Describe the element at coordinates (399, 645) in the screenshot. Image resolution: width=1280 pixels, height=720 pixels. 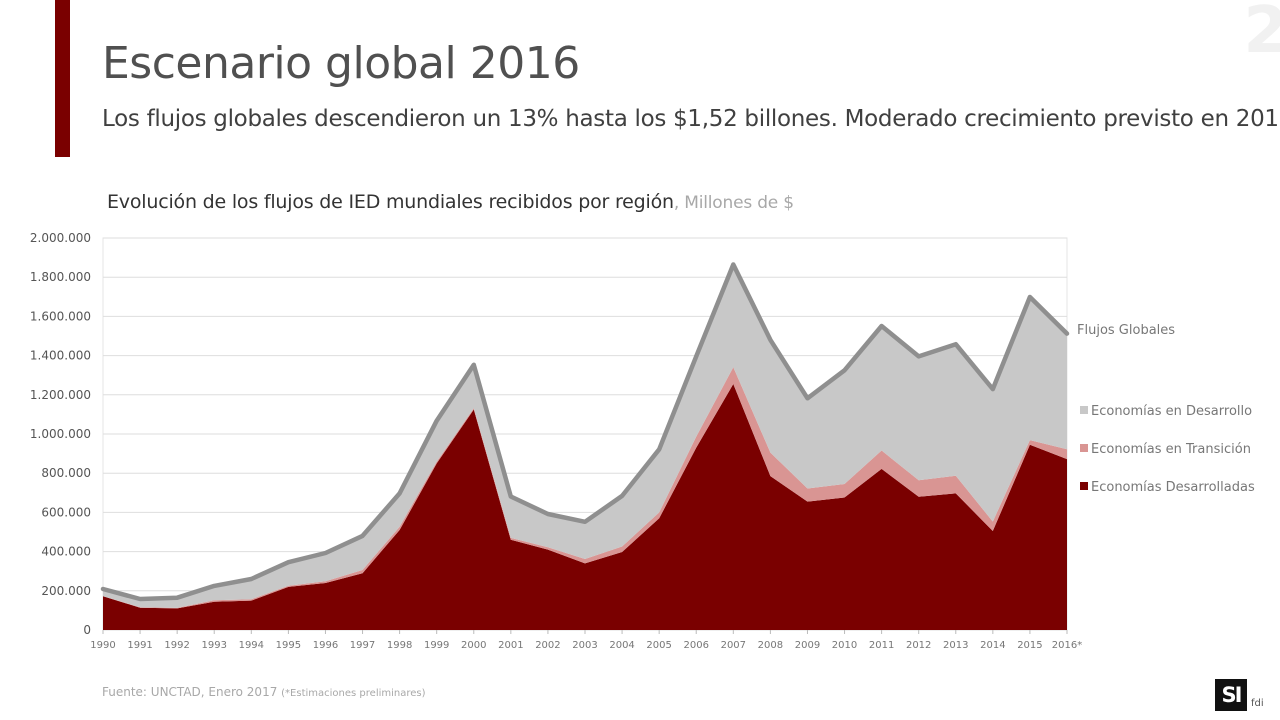
I see `x-tick-label: 1998` at that location.